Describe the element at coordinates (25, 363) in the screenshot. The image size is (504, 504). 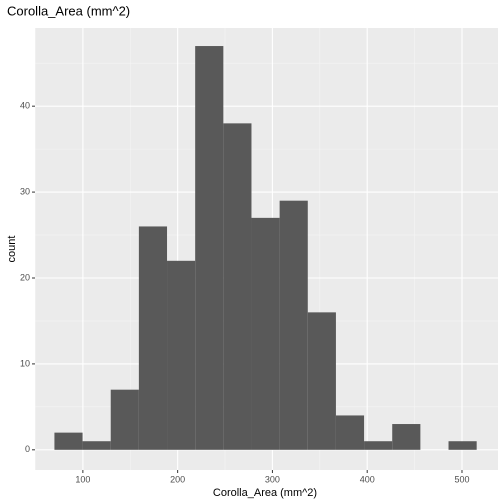
I see `y-tick-label: 10` at that location.